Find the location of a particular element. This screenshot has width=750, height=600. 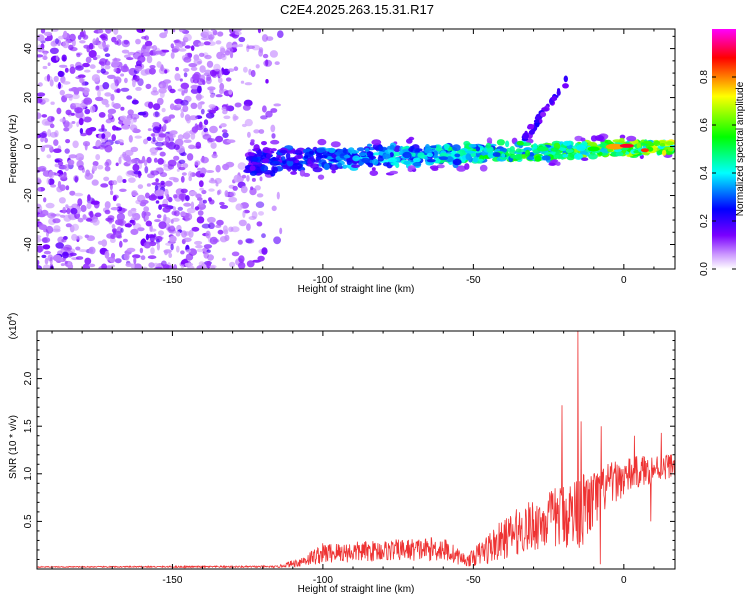

spectrogram-y-label: Frequency (Hz) is located at coordinates (13, 149).